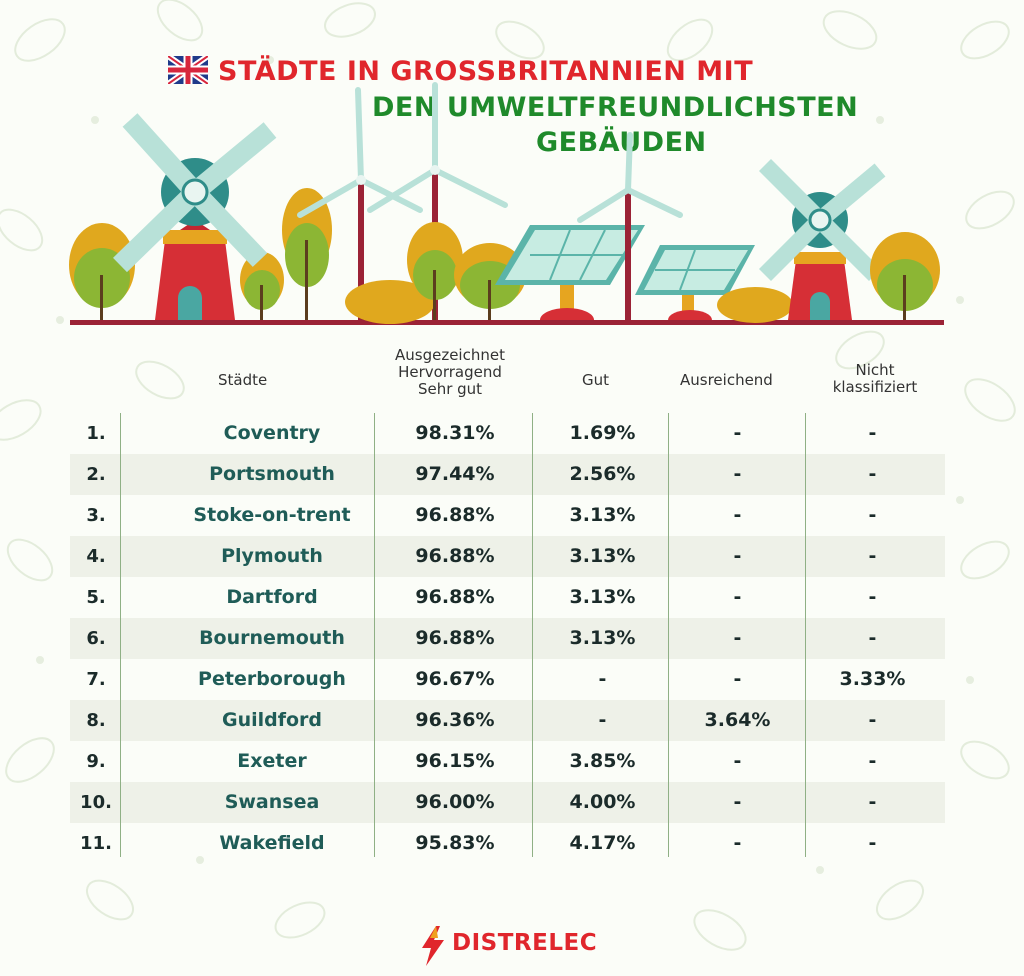 The image size is (1024, 976). What do you see at coordinates (455, 843) in the screenshot?
I see `top-rating-cell: 95.83%` at bounding box center [455, 843].